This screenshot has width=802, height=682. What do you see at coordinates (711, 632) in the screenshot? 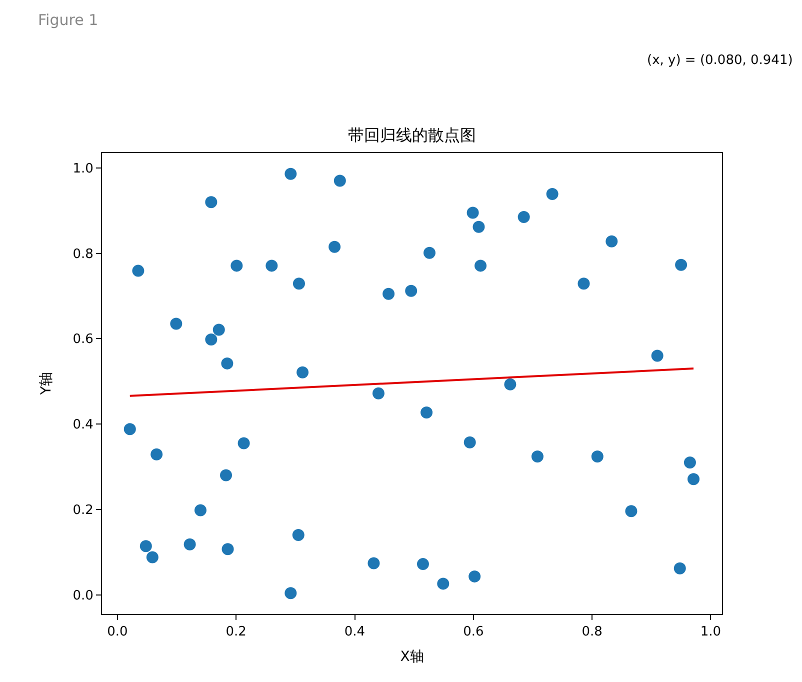
I see `x-tick-label: 1.0` at bounding box center [711, 632].